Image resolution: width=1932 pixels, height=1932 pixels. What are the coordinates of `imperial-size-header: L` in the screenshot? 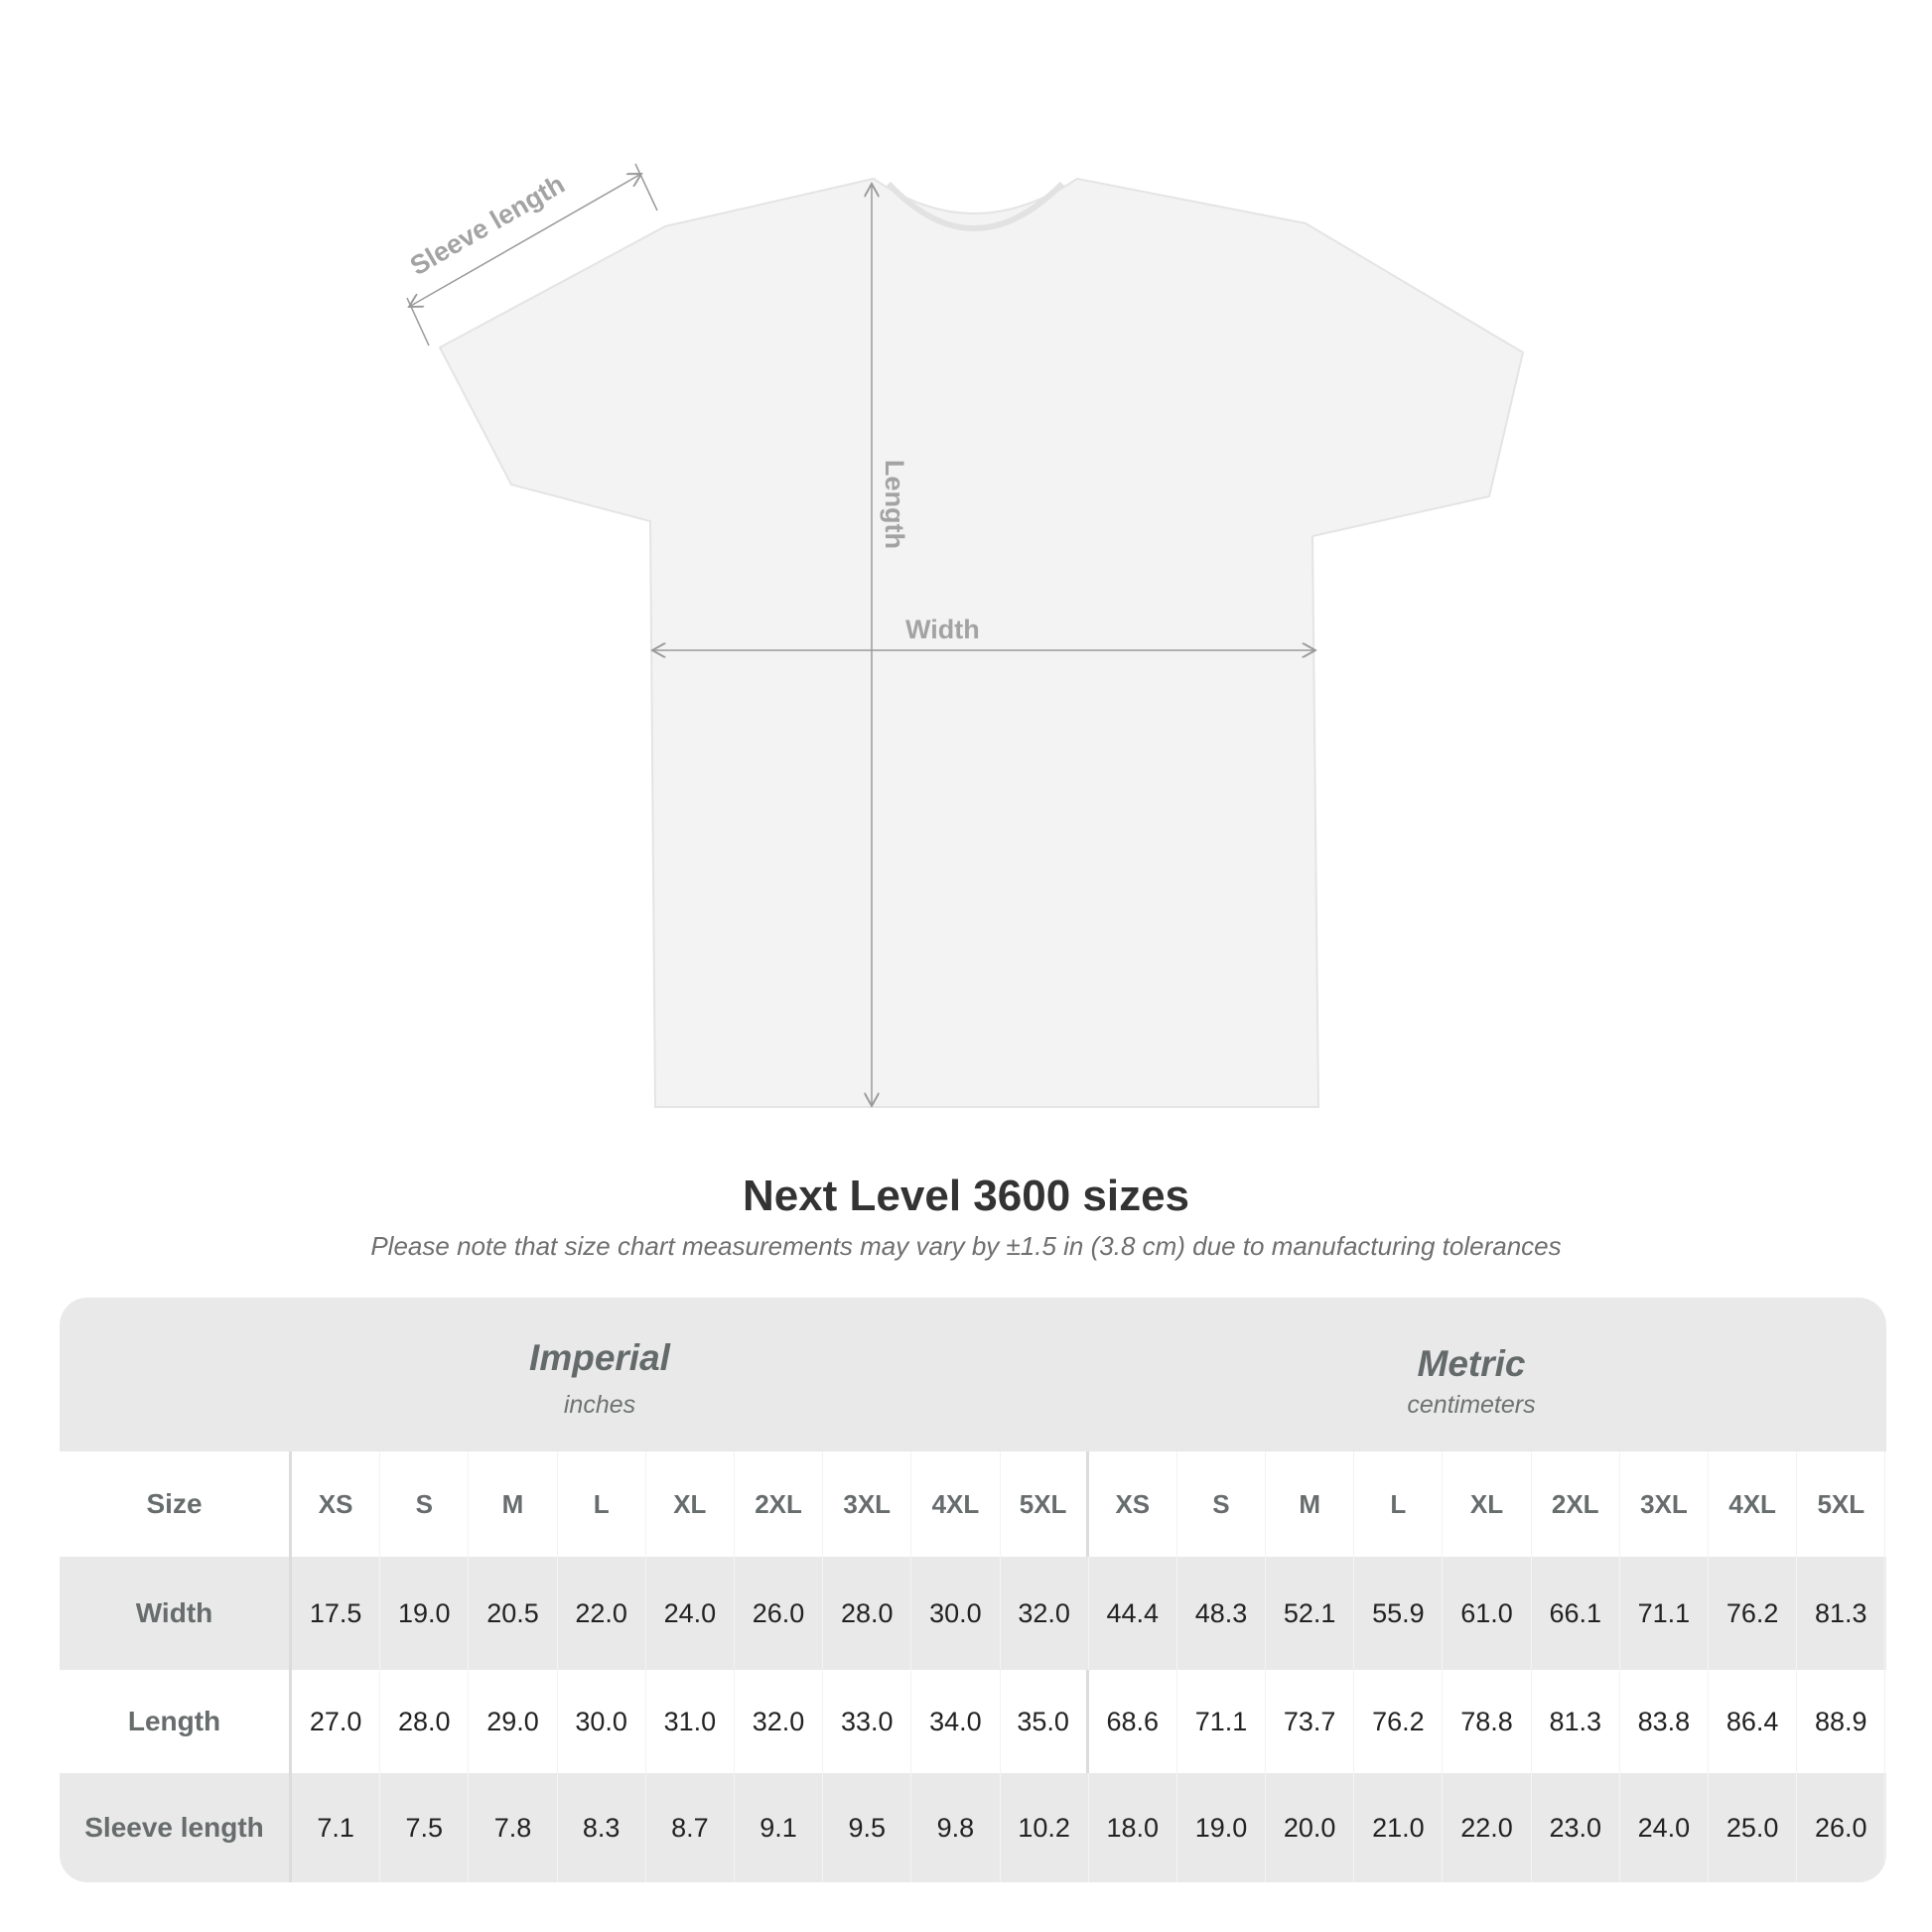 It's located at (602, 1504).